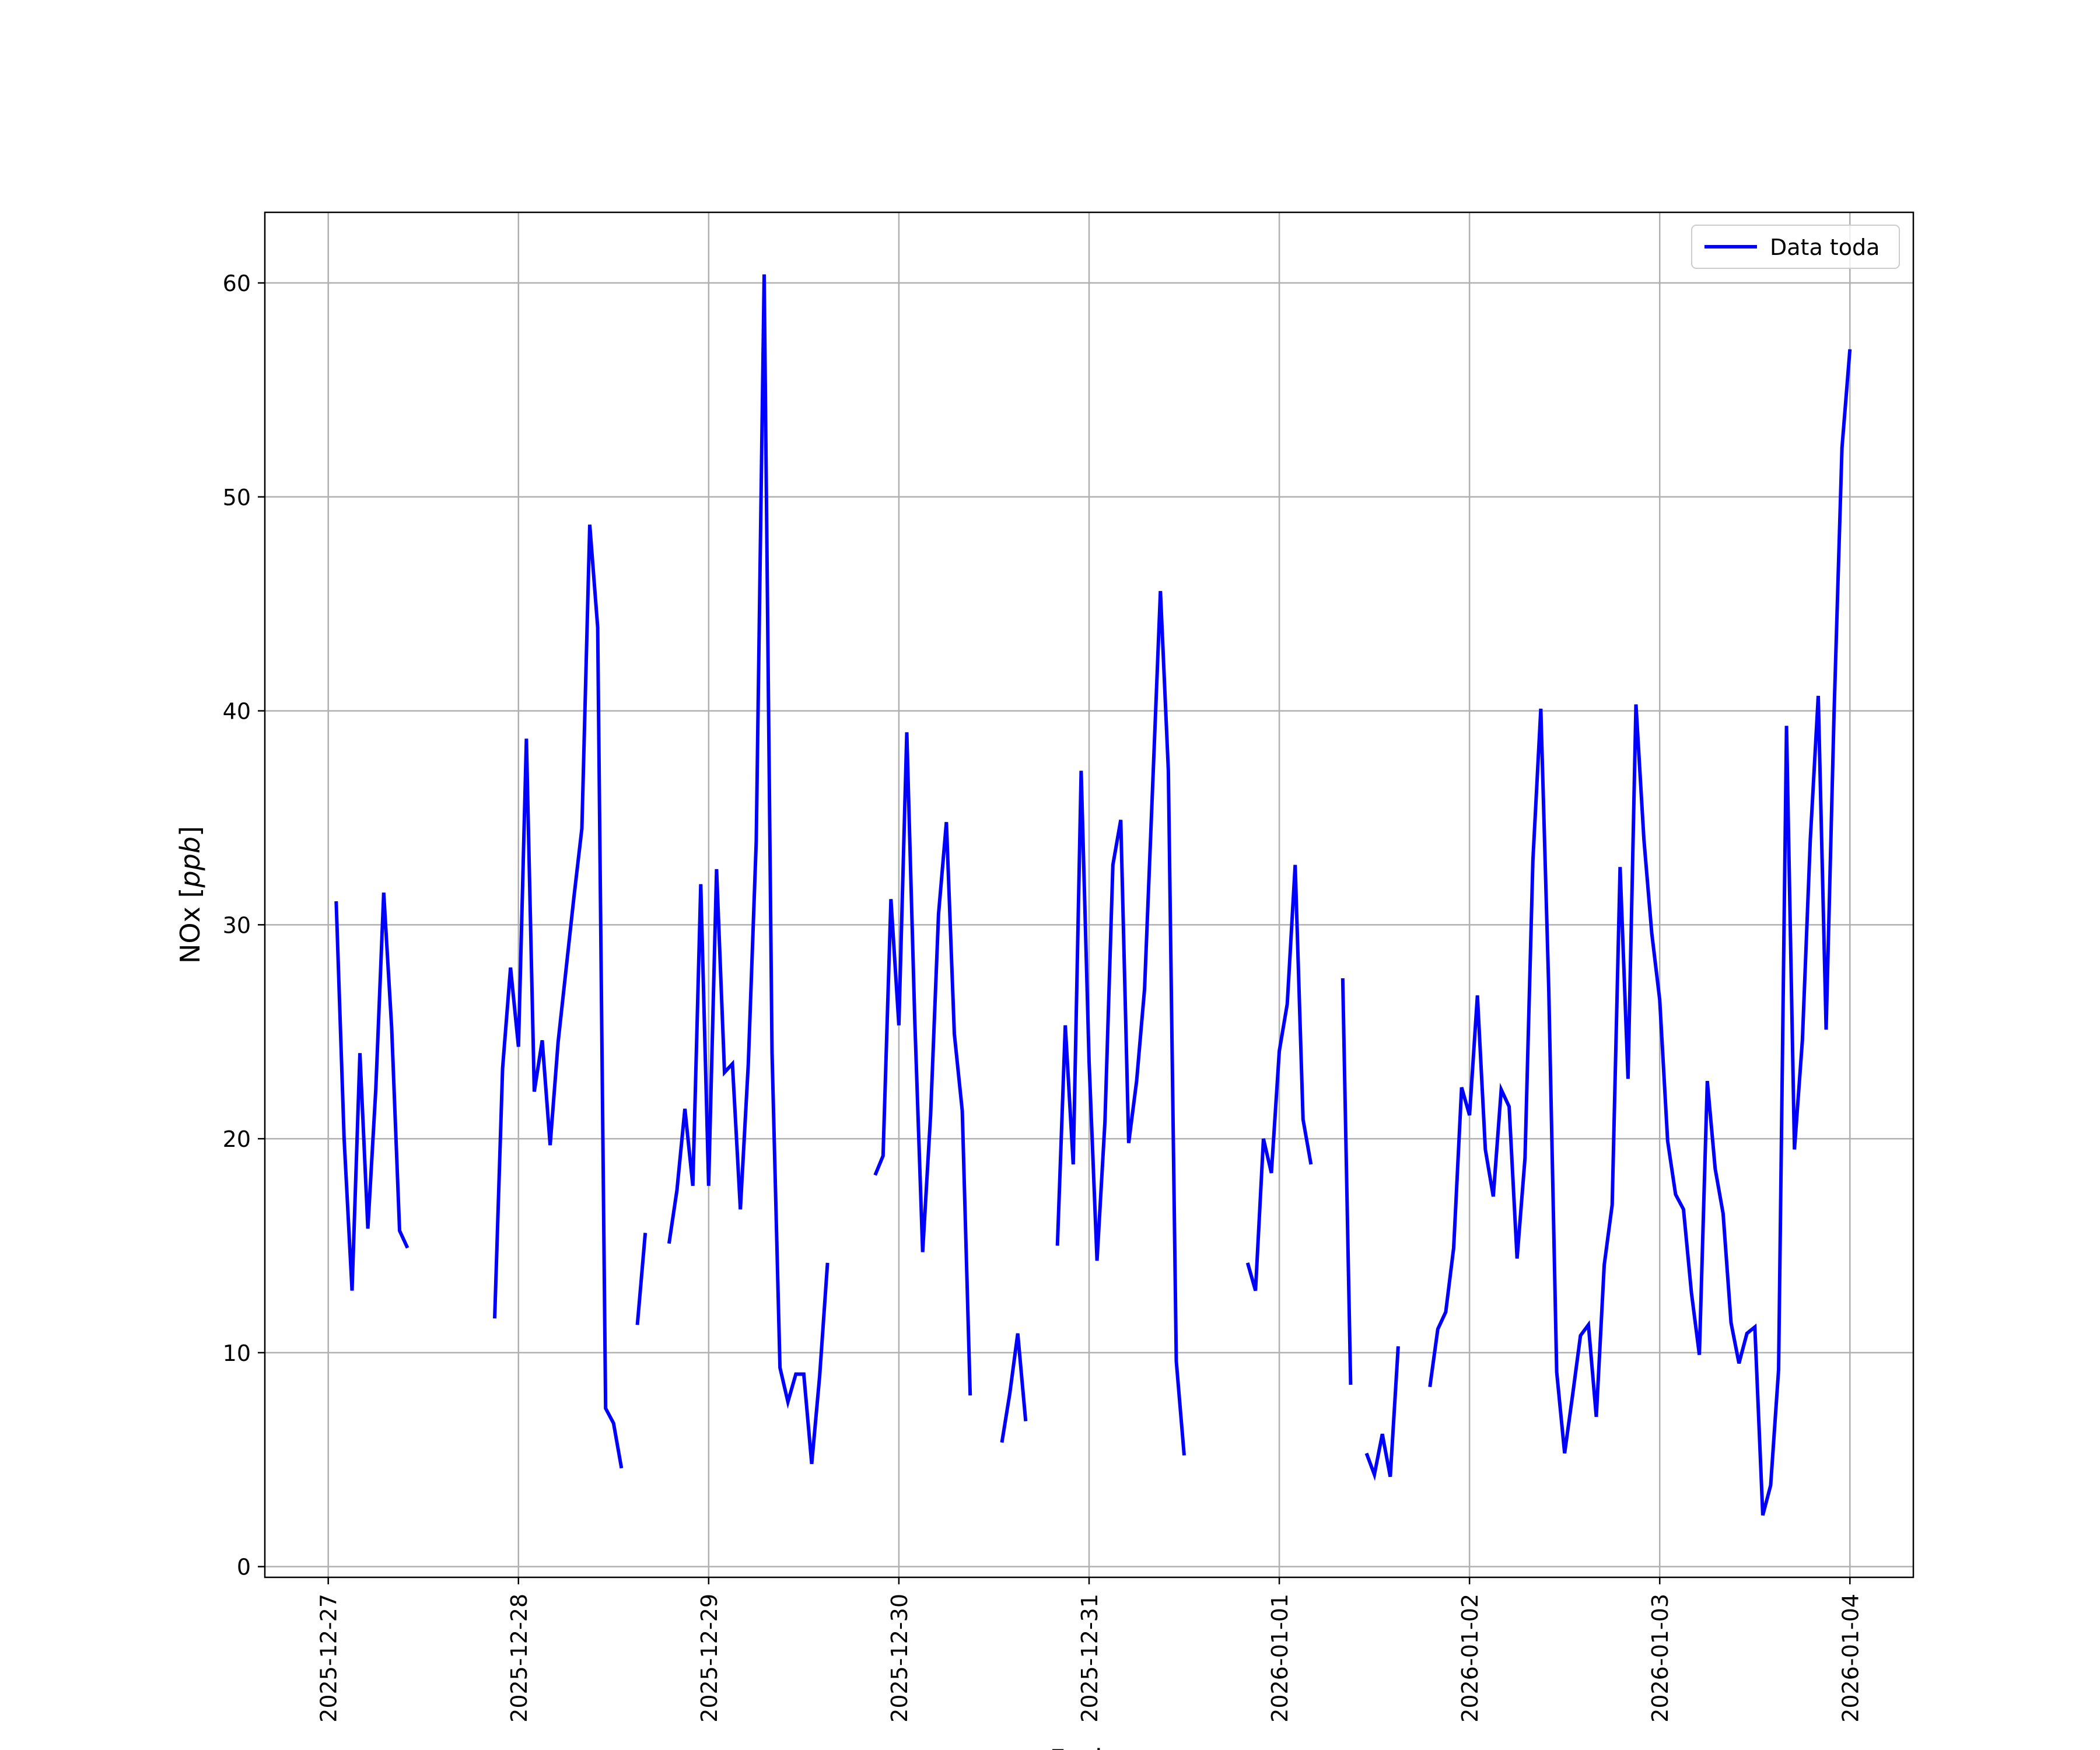 The width and height of the screenshot is (2100, 1750). What do you see at coordinates (1280, 1658) in the screenshot?
I see `x-tick-label: 2026-01-01` at bounding box center [1280, 1658].